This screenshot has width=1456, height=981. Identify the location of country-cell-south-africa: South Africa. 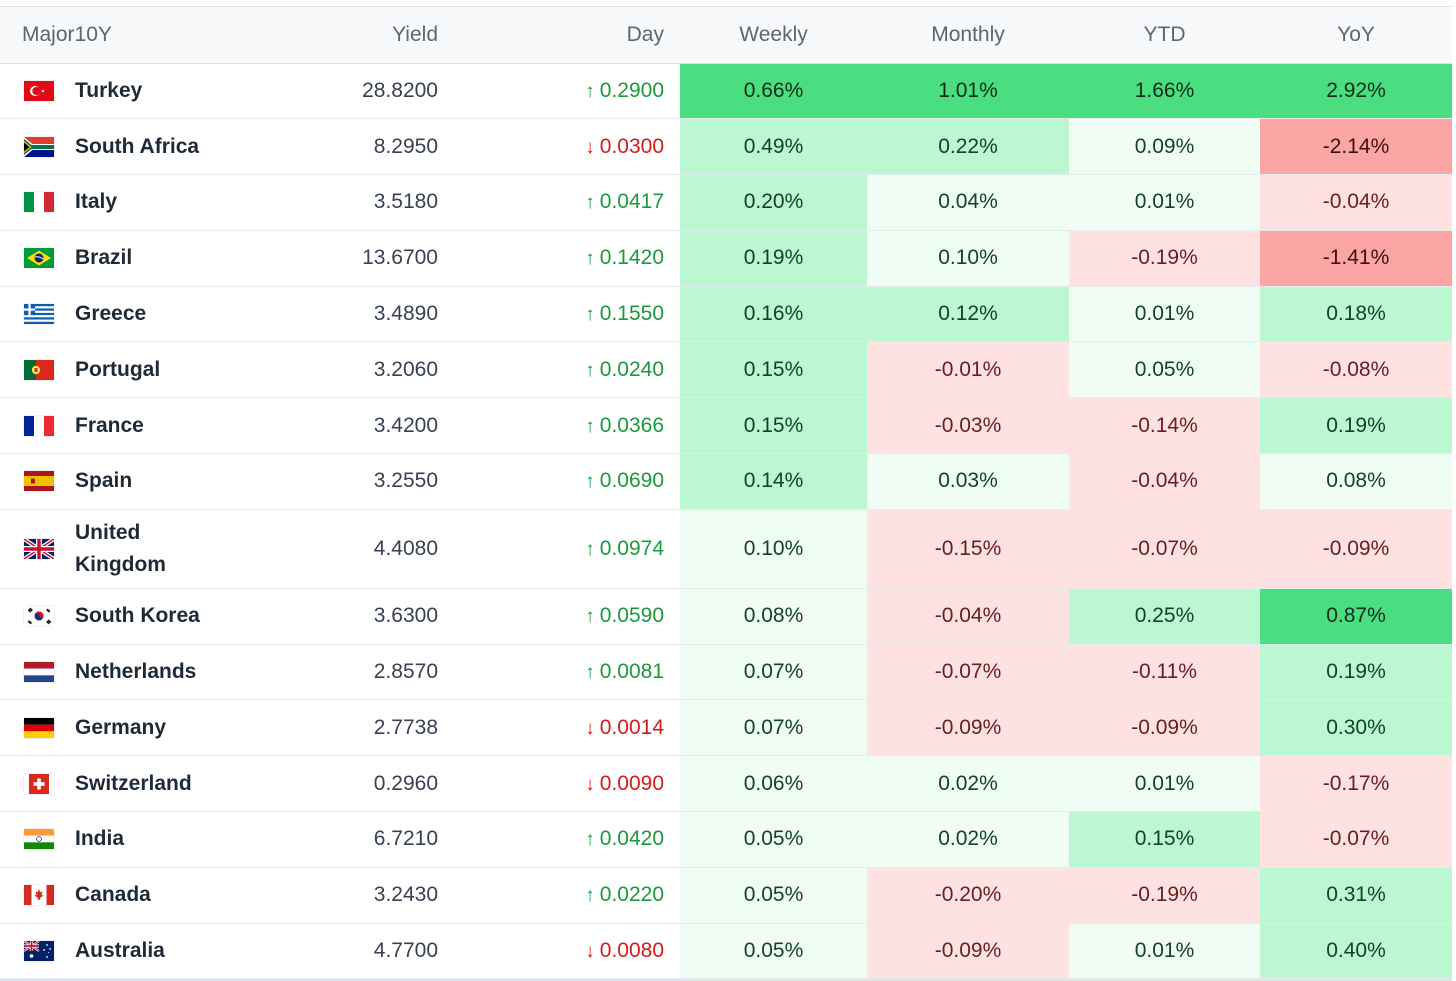
(131, 147).